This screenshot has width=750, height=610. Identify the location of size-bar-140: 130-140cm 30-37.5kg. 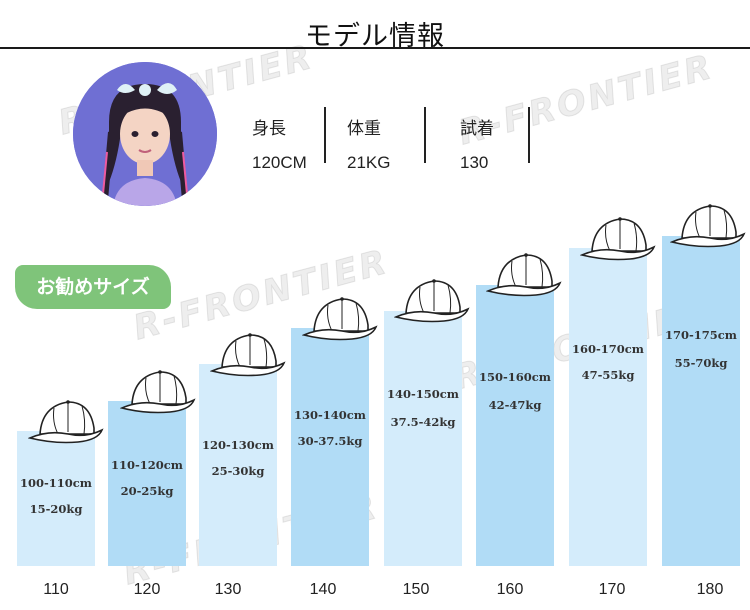
(330, 447).